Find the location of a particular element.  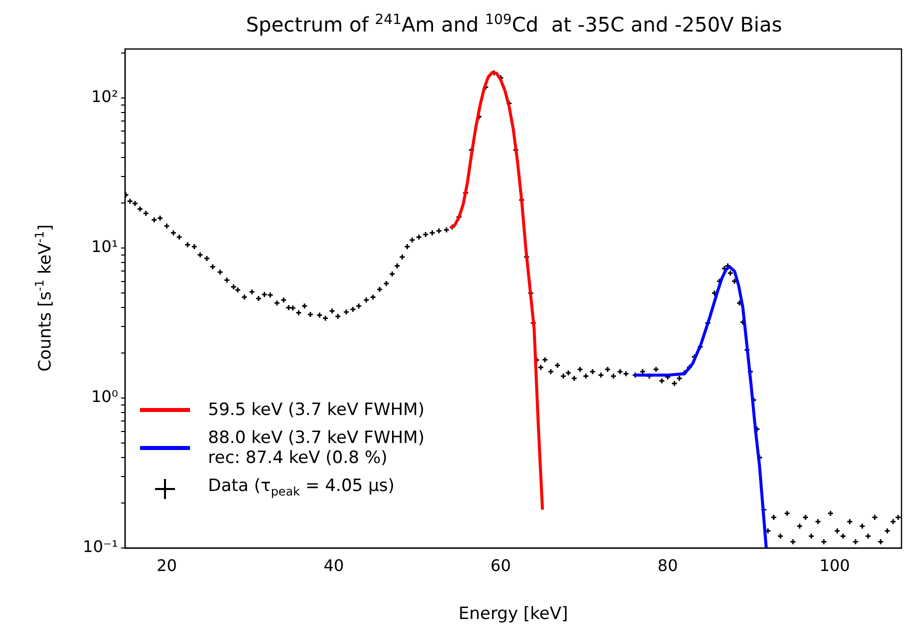

x-tick-label: 20 is located at coordinates (166, 565).